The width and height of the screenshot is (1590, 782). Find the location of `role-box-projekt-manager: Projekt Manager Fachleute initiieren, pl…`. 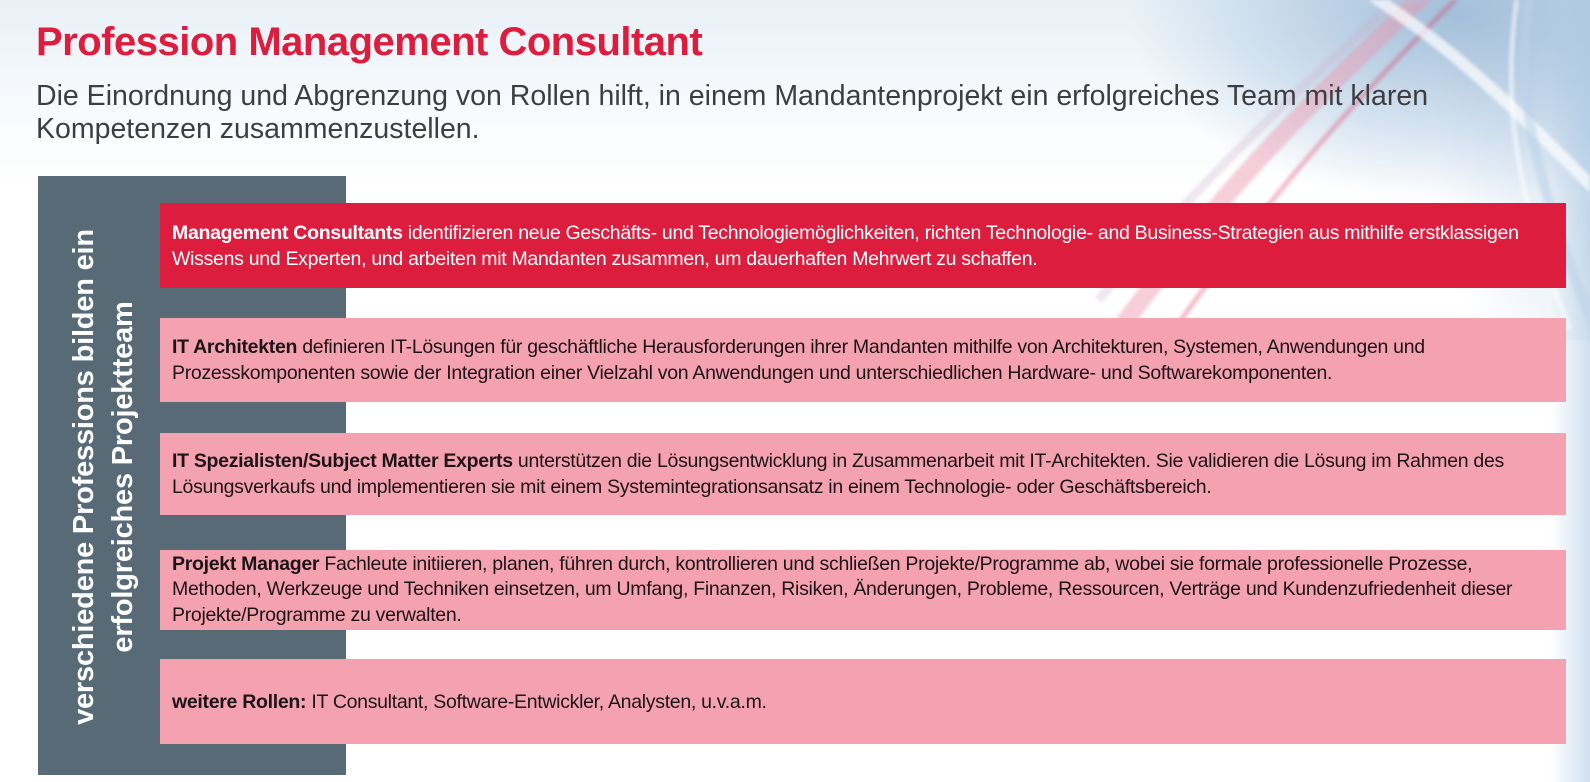

role-box-projekt-manager: Projekt Manager Fachleute initiieren, pl… is located at coordinates (863, 590).